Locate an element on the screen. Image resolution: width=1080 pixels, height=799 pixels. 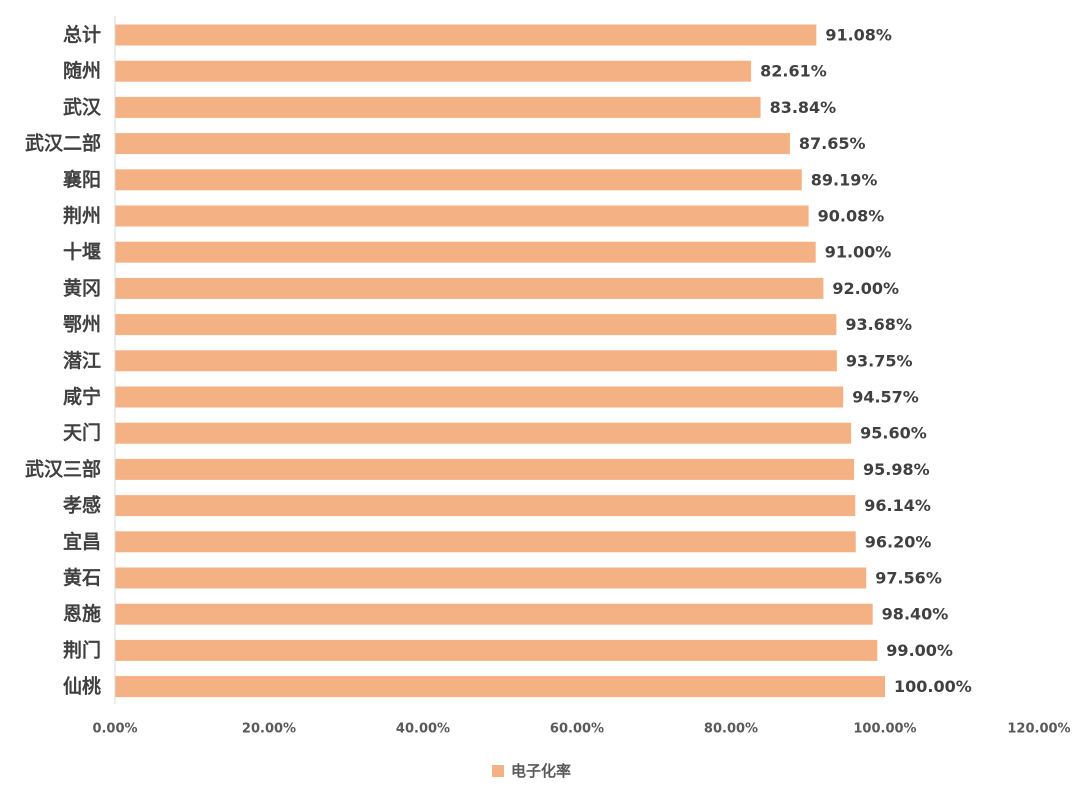
data-label: 95.98% is located at coordinates (896, 469).